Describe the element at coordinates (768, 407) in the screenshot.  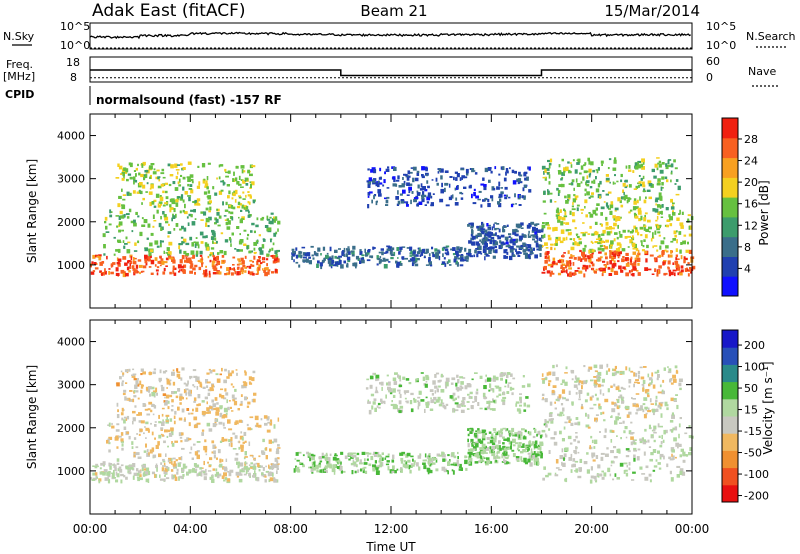
I see `velocity-colorbar-label: Velocity [m s⁻¹]` at that location.